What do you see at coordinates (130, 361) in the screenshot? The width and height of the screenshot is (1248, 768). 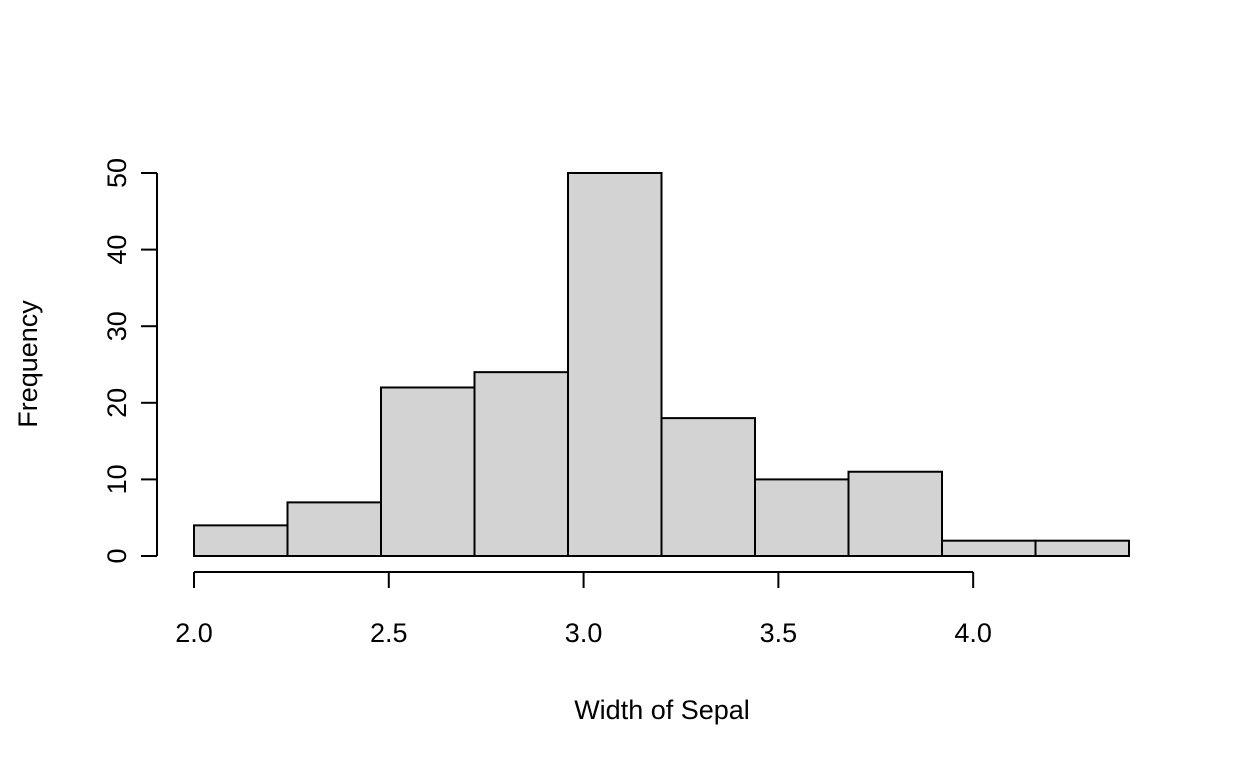 I see `y-axis: 0 10 20 30 40 50` at bounding box center [130, 361].